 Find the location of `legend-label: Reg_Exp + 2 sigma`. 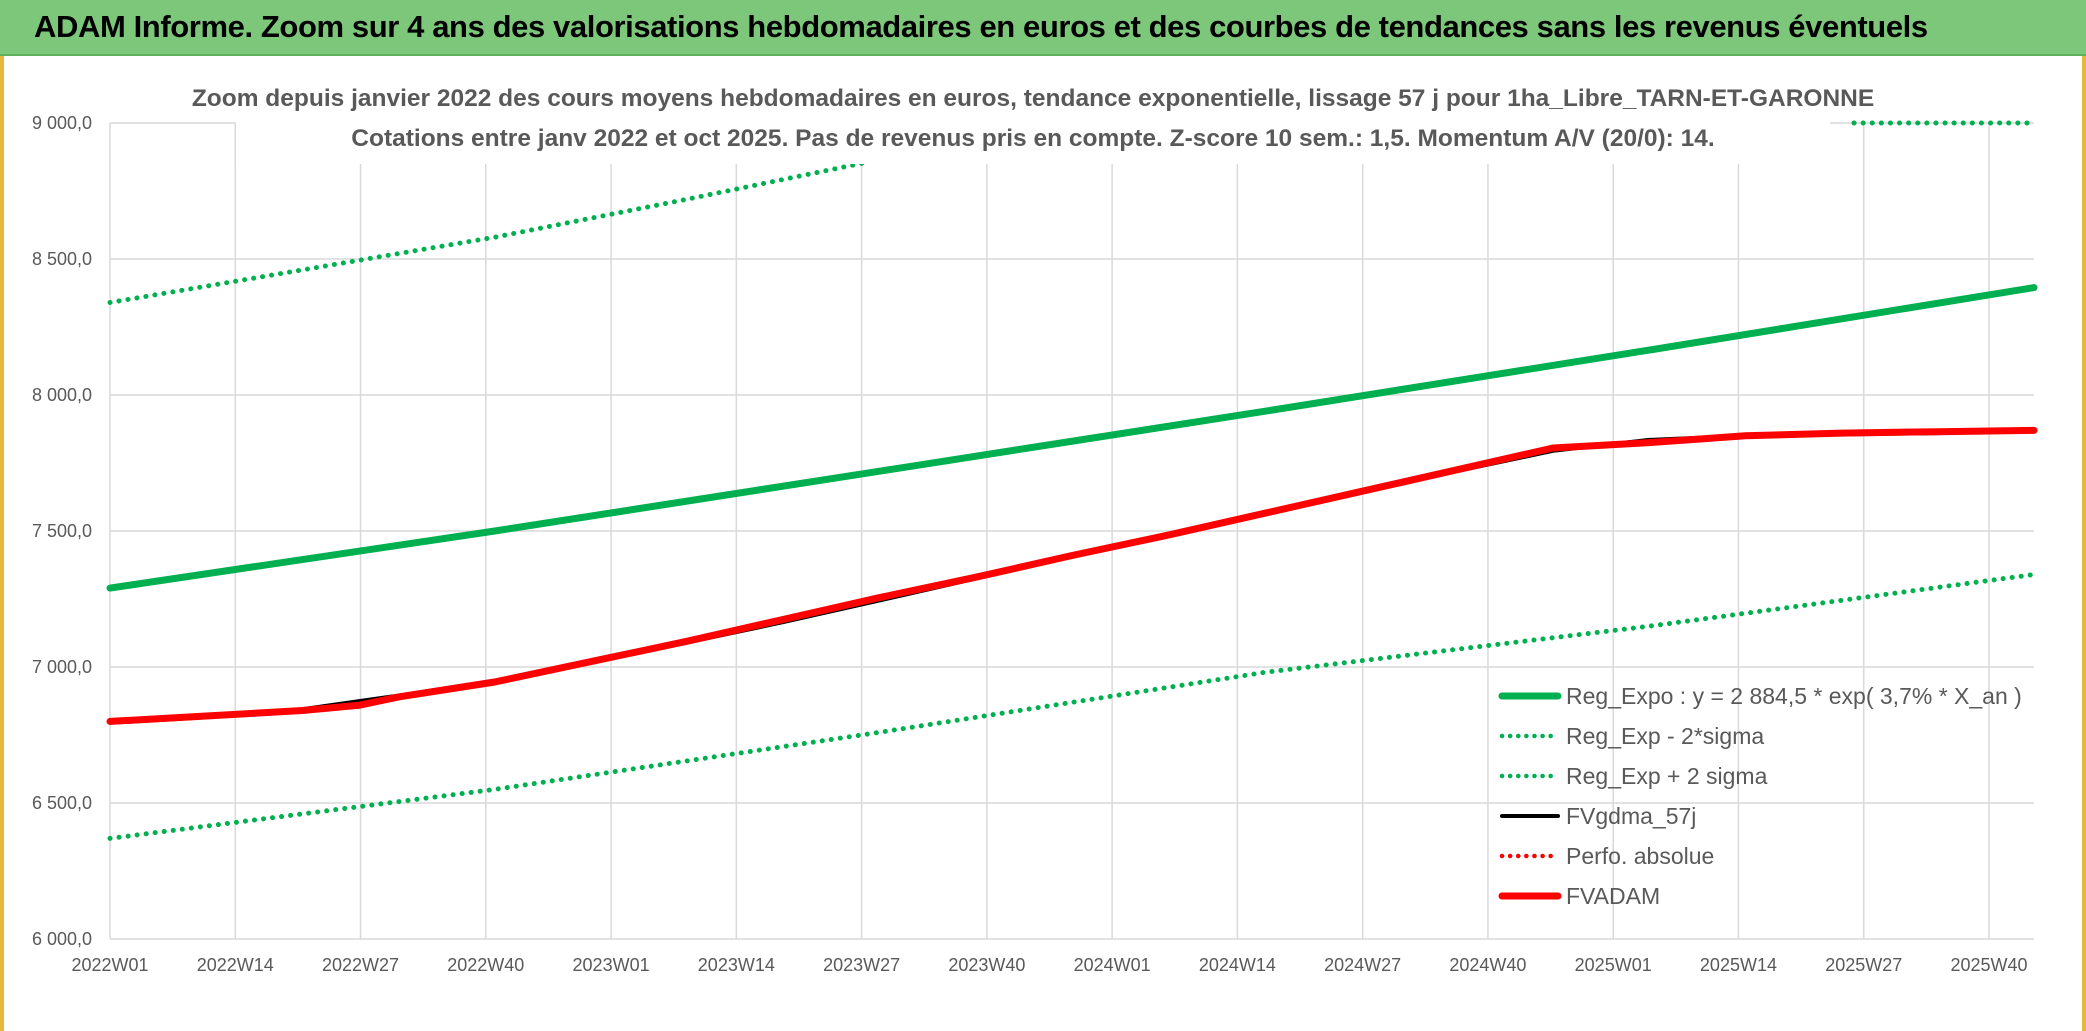

legend-label: Reg_Exp + 2 sigma is located at coordinates (1667, 776).